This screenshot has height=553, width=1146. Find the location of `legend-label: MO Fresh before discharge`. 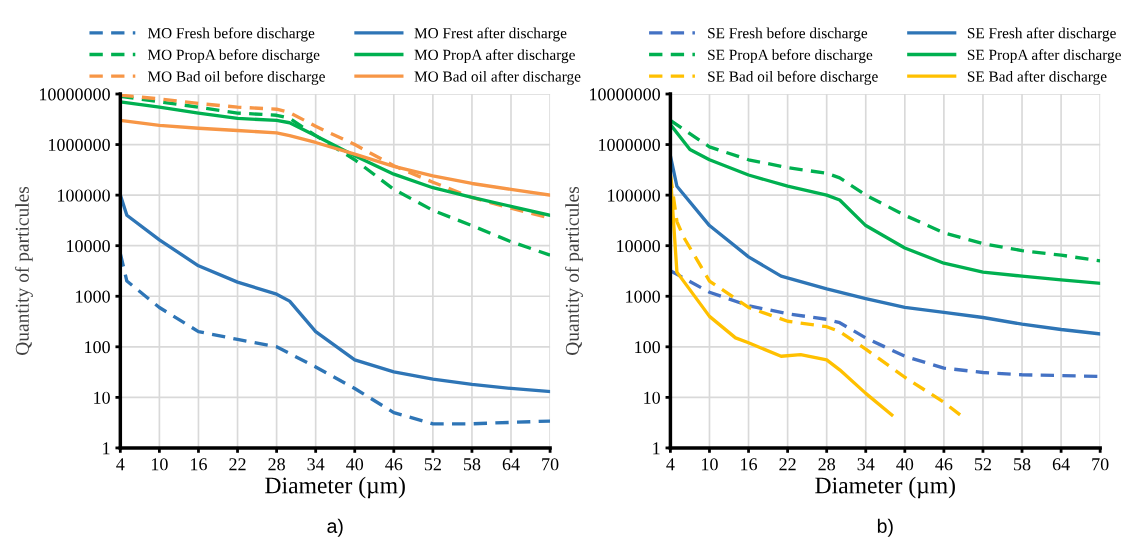

legend-label: MO Fresh before discharge is located at coordinates (231, 34).